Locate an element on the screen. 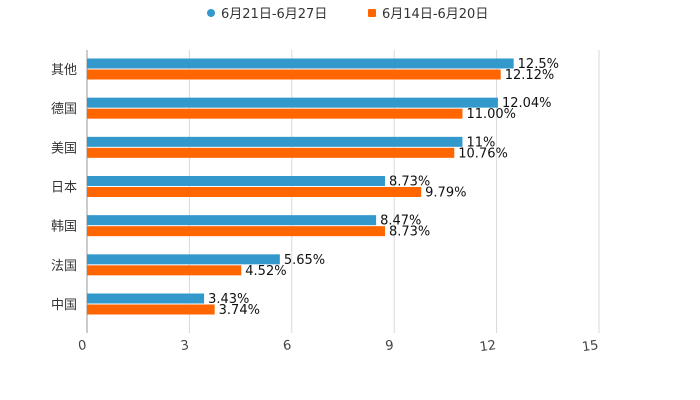  x-tick-label: 15 is located at coordinates (590, 346).